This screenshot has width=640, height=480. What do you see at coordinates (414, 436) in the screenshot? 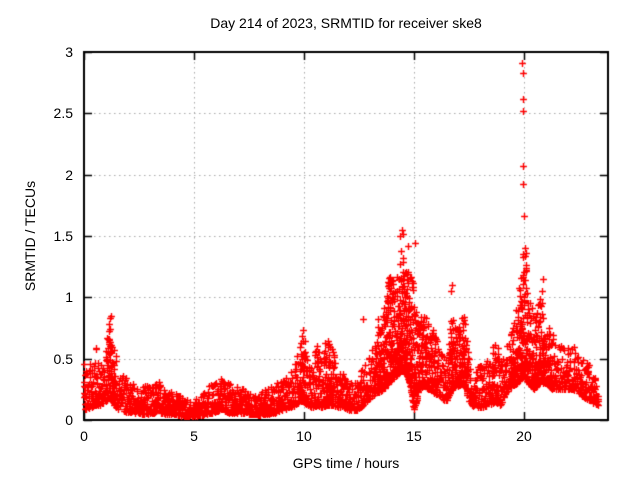
I see `x-tick-label: 15` at bounding box center [414, 436].